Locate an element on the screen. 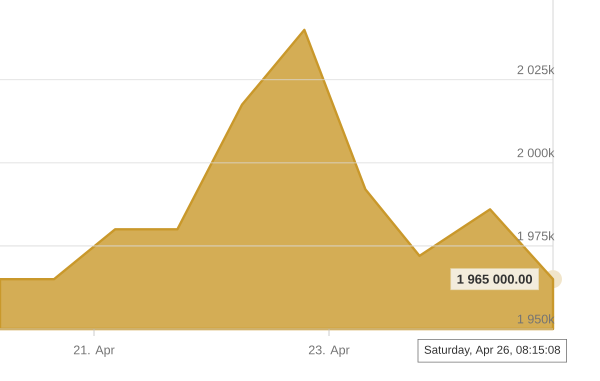 The image size is (600, 381). y-tick-label: 2 025k is located at coordinates (536, 69).